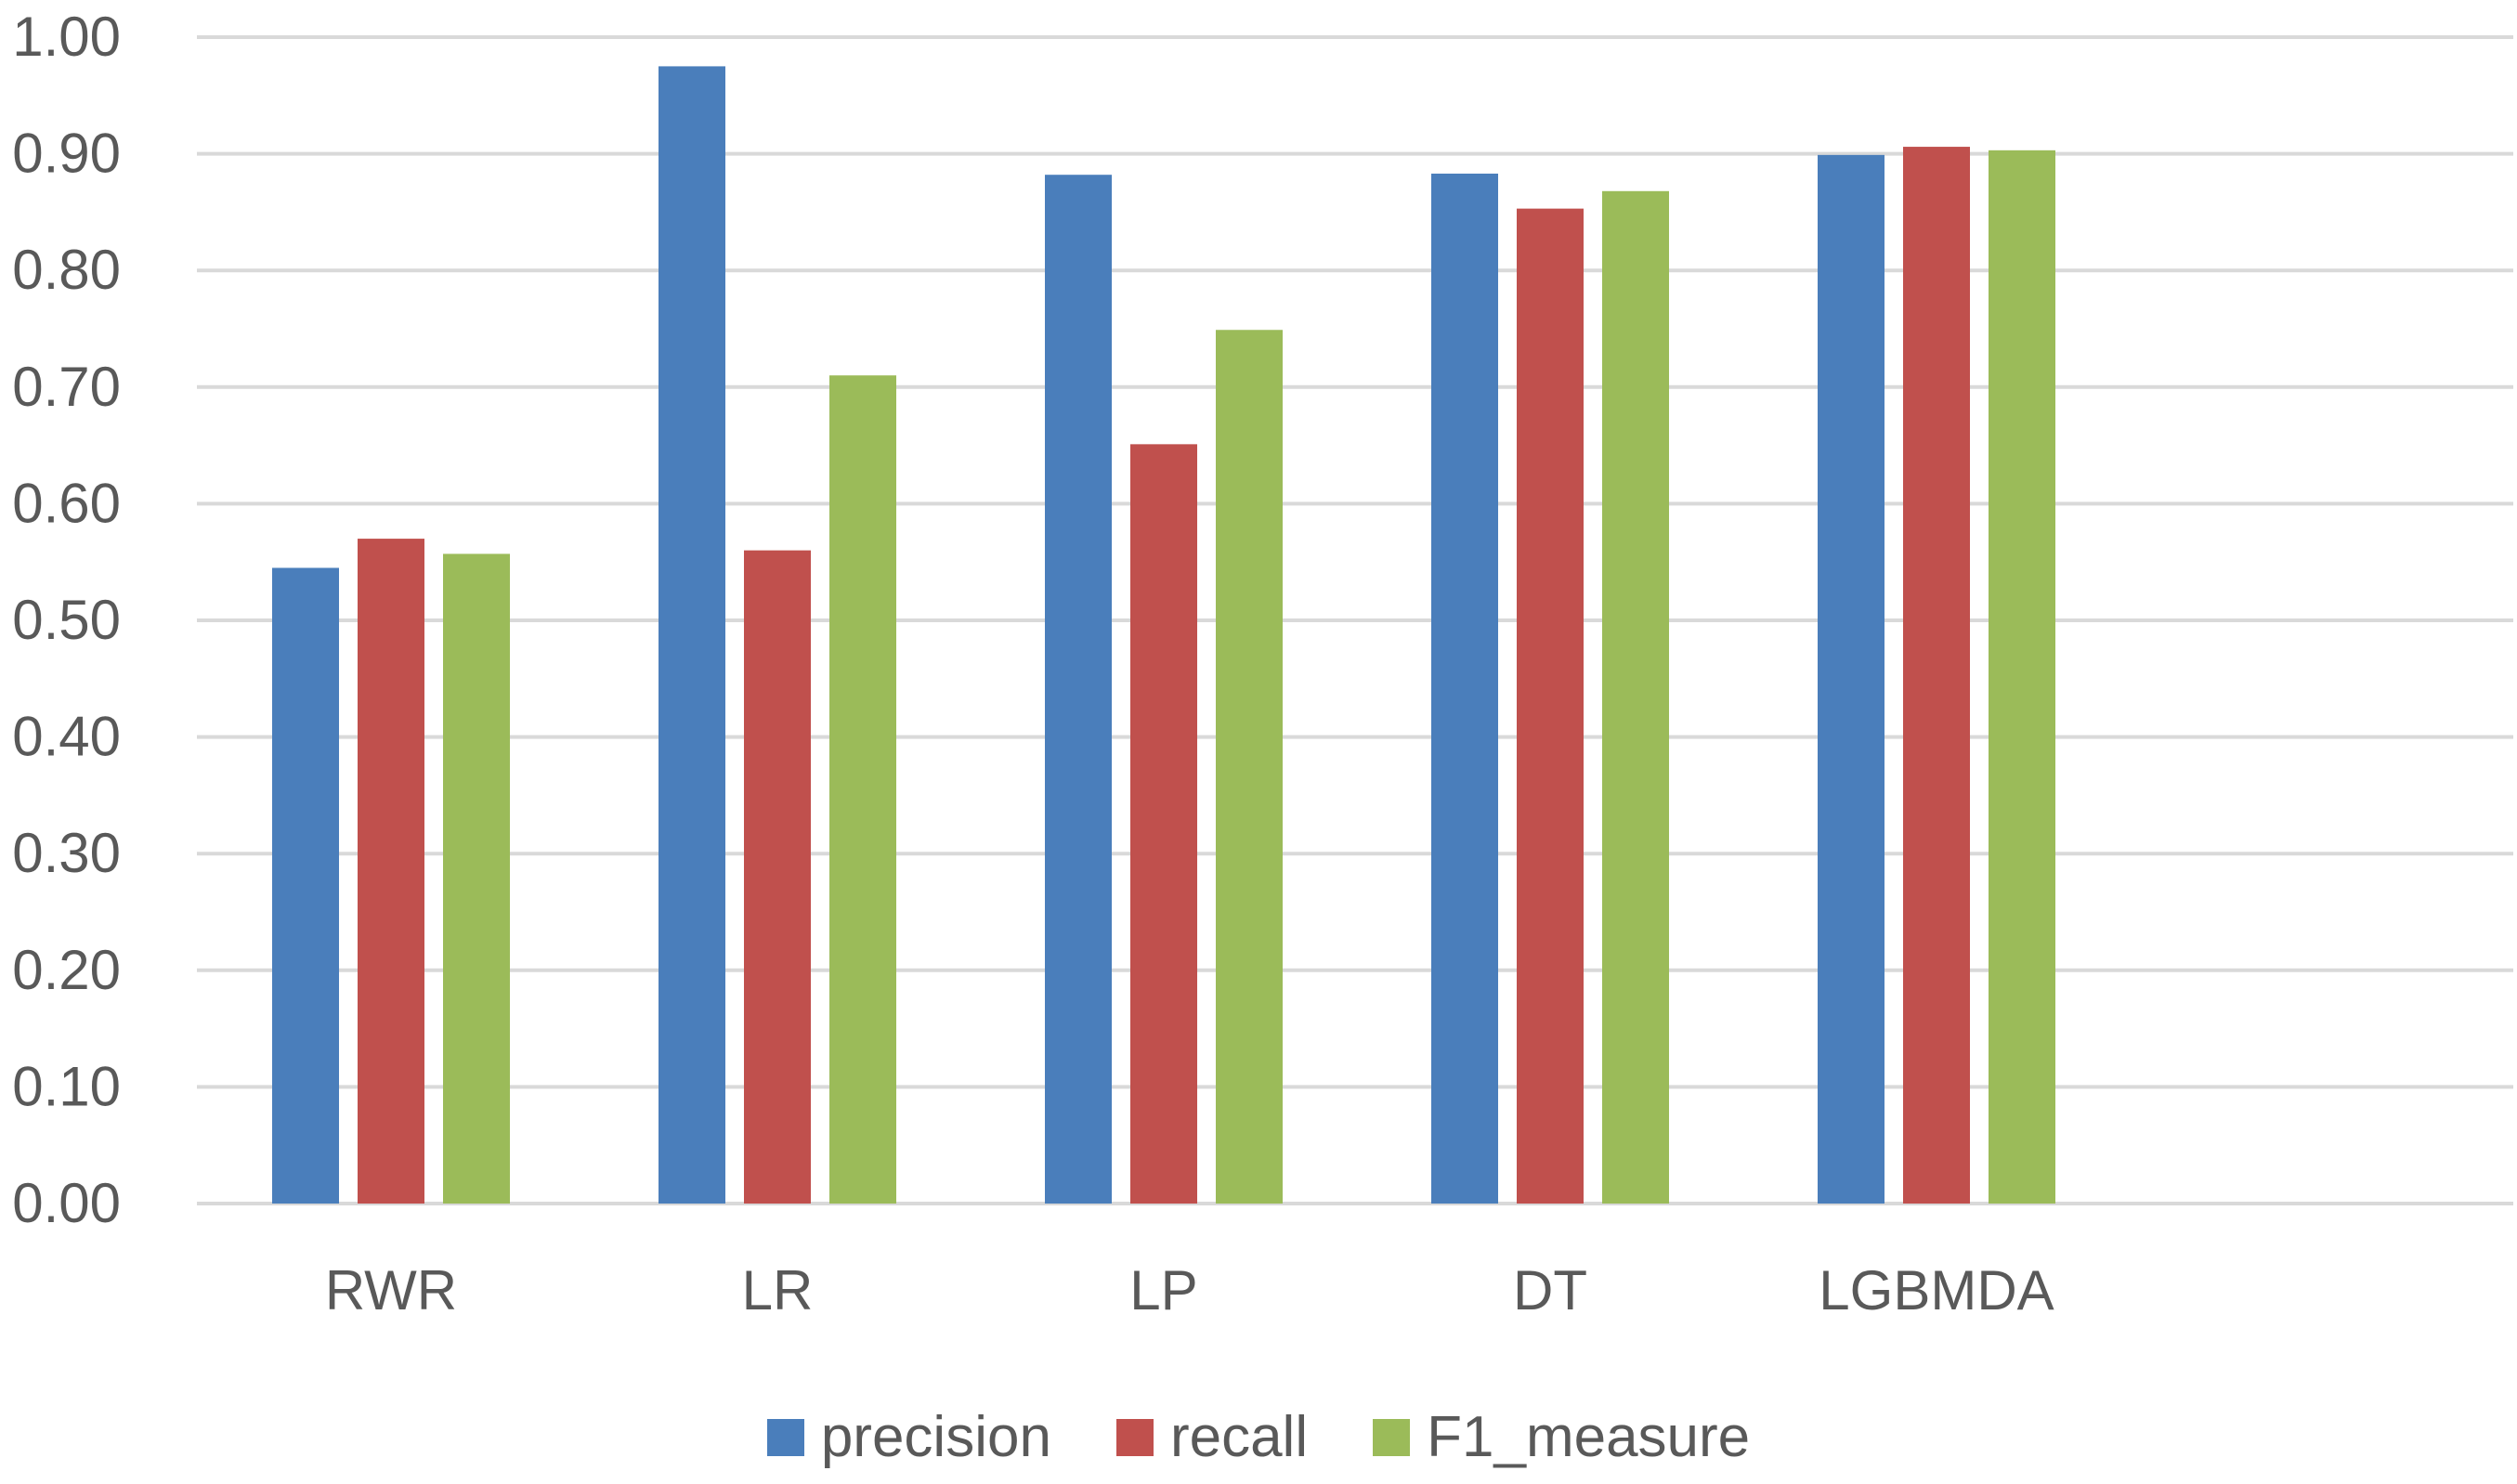  I want to click on y-tick-label: 0.00, so click(66, 1203).